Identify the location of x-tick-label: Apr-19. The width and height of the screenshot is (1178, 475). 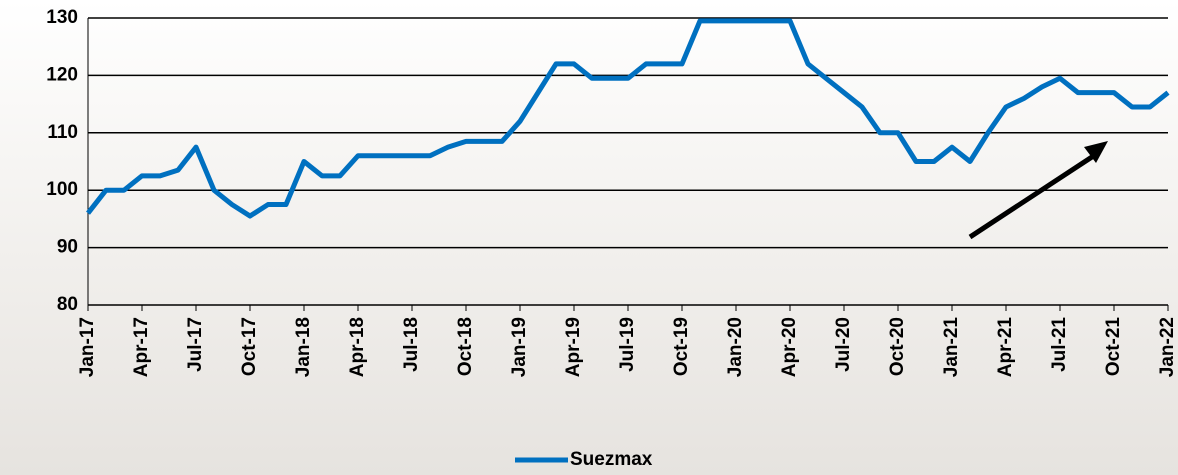
(573, 347).